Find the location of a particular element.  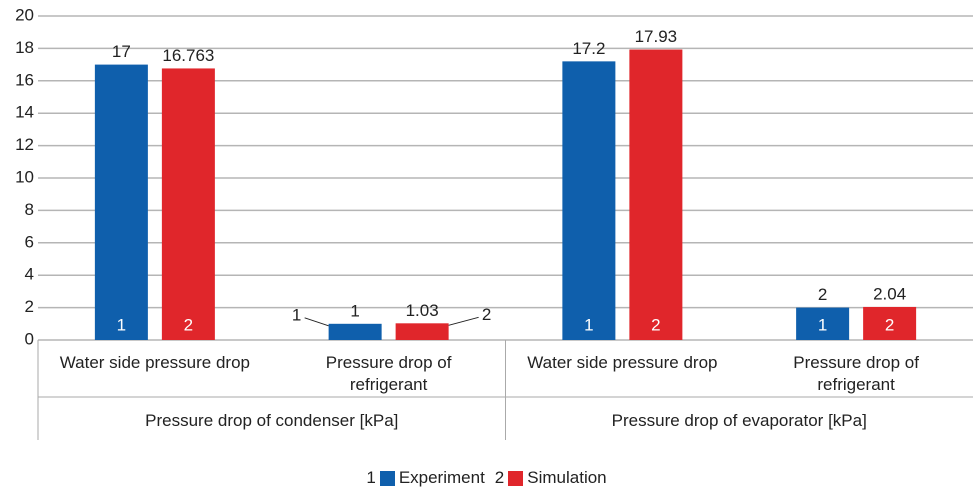

data-label: 2 is located at coordinates (822, 294).